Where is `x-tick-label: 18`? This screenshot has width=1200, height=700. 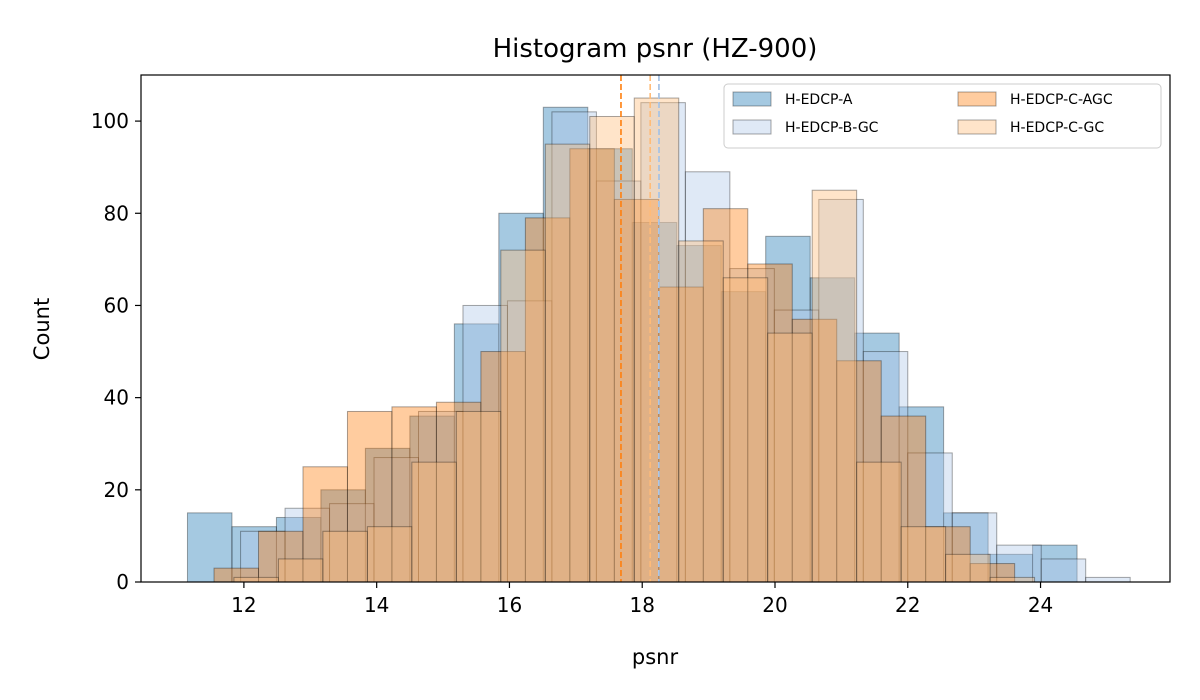 x-tick-label: 18 is located at coordinates (641, 605).